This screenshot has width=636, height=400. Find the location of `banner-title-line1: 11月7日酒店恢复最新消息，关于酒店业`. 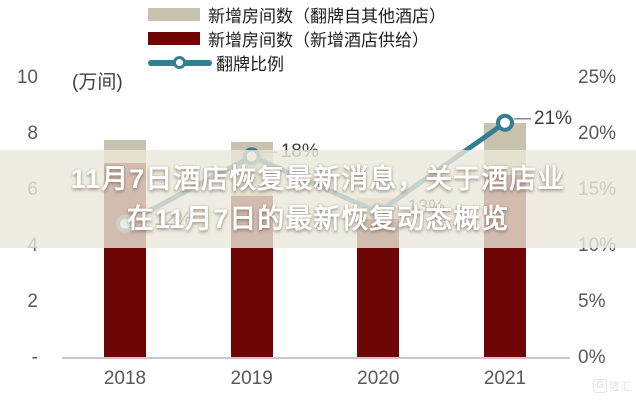

banner-title-line1: 11月7日酒店恢复最新消息，关于酒店业 is located at coordinates (318, 179).